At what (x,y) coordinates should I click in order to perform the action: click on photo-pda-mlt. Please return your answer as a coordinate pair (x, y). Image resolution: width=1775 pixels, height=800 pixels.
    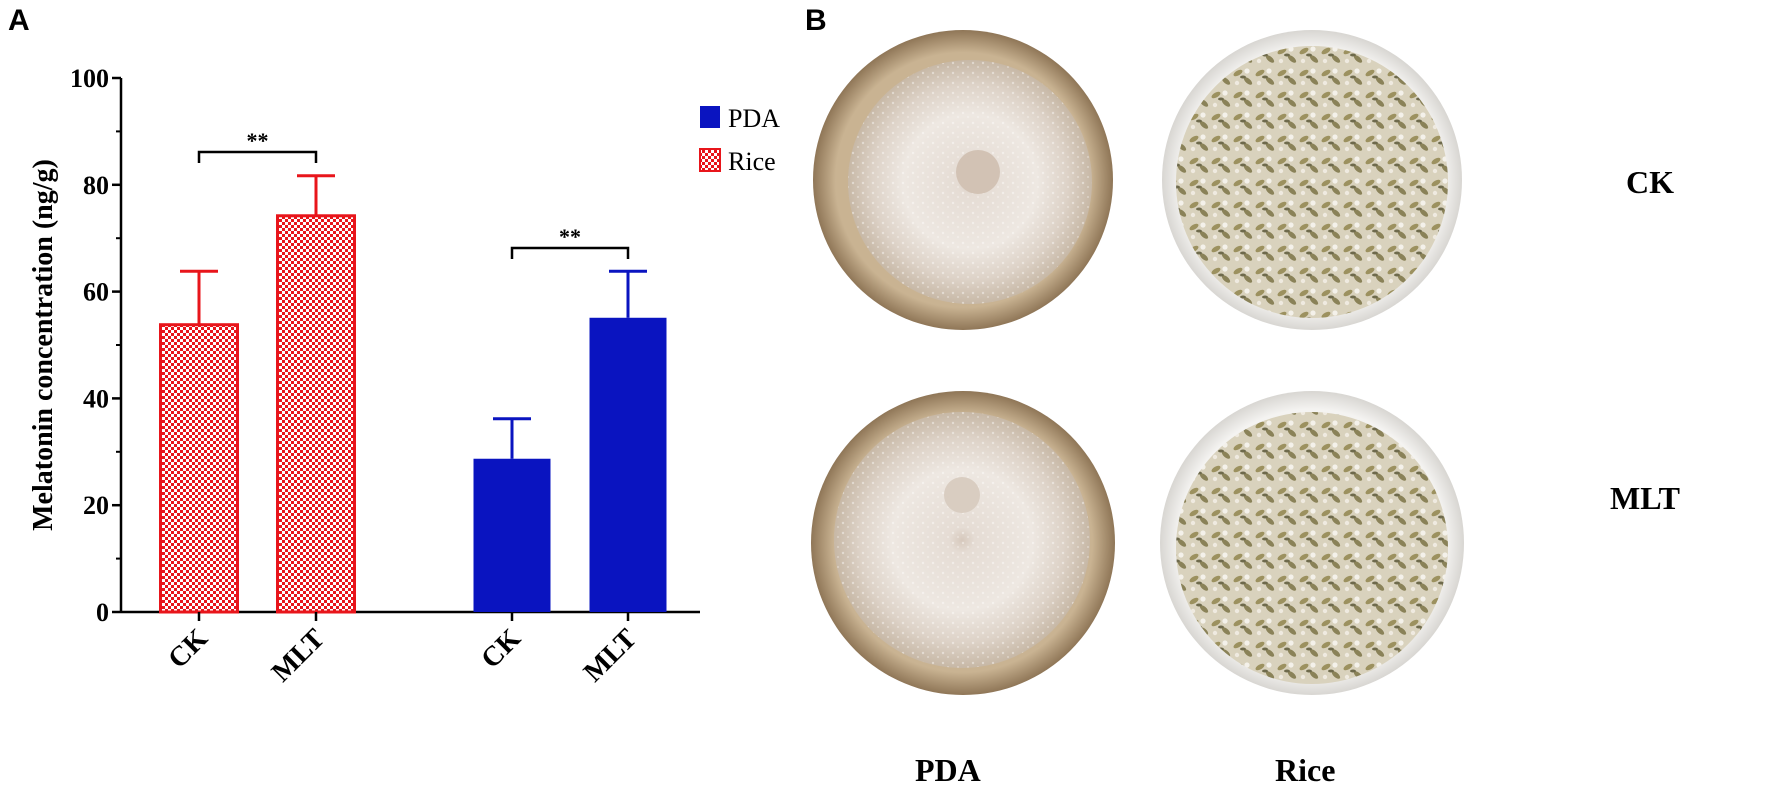
    Looking at the image, I should click on (963, 543).